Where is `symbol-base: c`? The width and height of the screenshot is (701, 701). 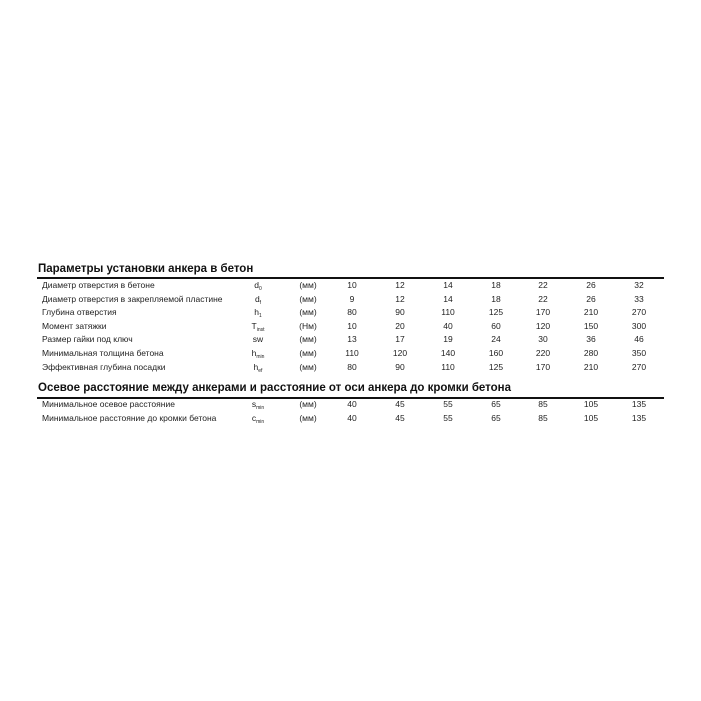
symbol-base: c is located at coordinates (254, 418).